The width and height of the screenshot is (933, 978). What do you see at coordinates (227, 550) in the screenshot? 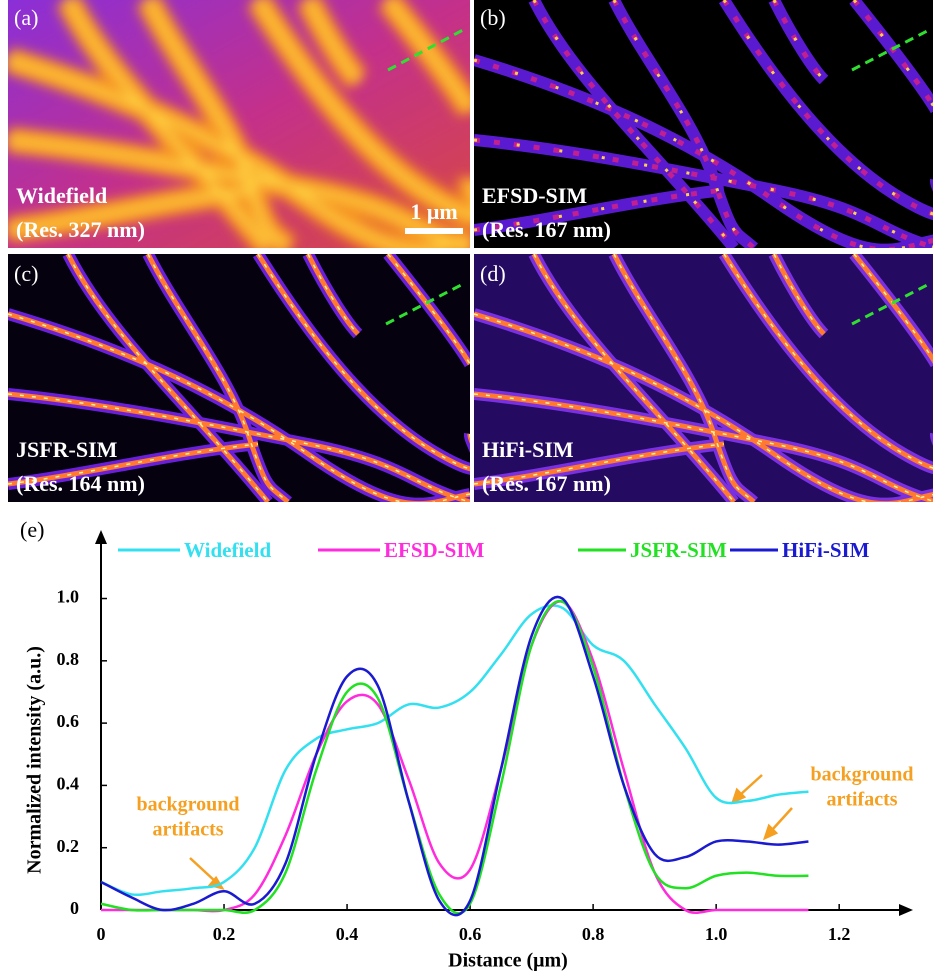
I see `legend-label: Widefield` at bounding box center [227, 550].